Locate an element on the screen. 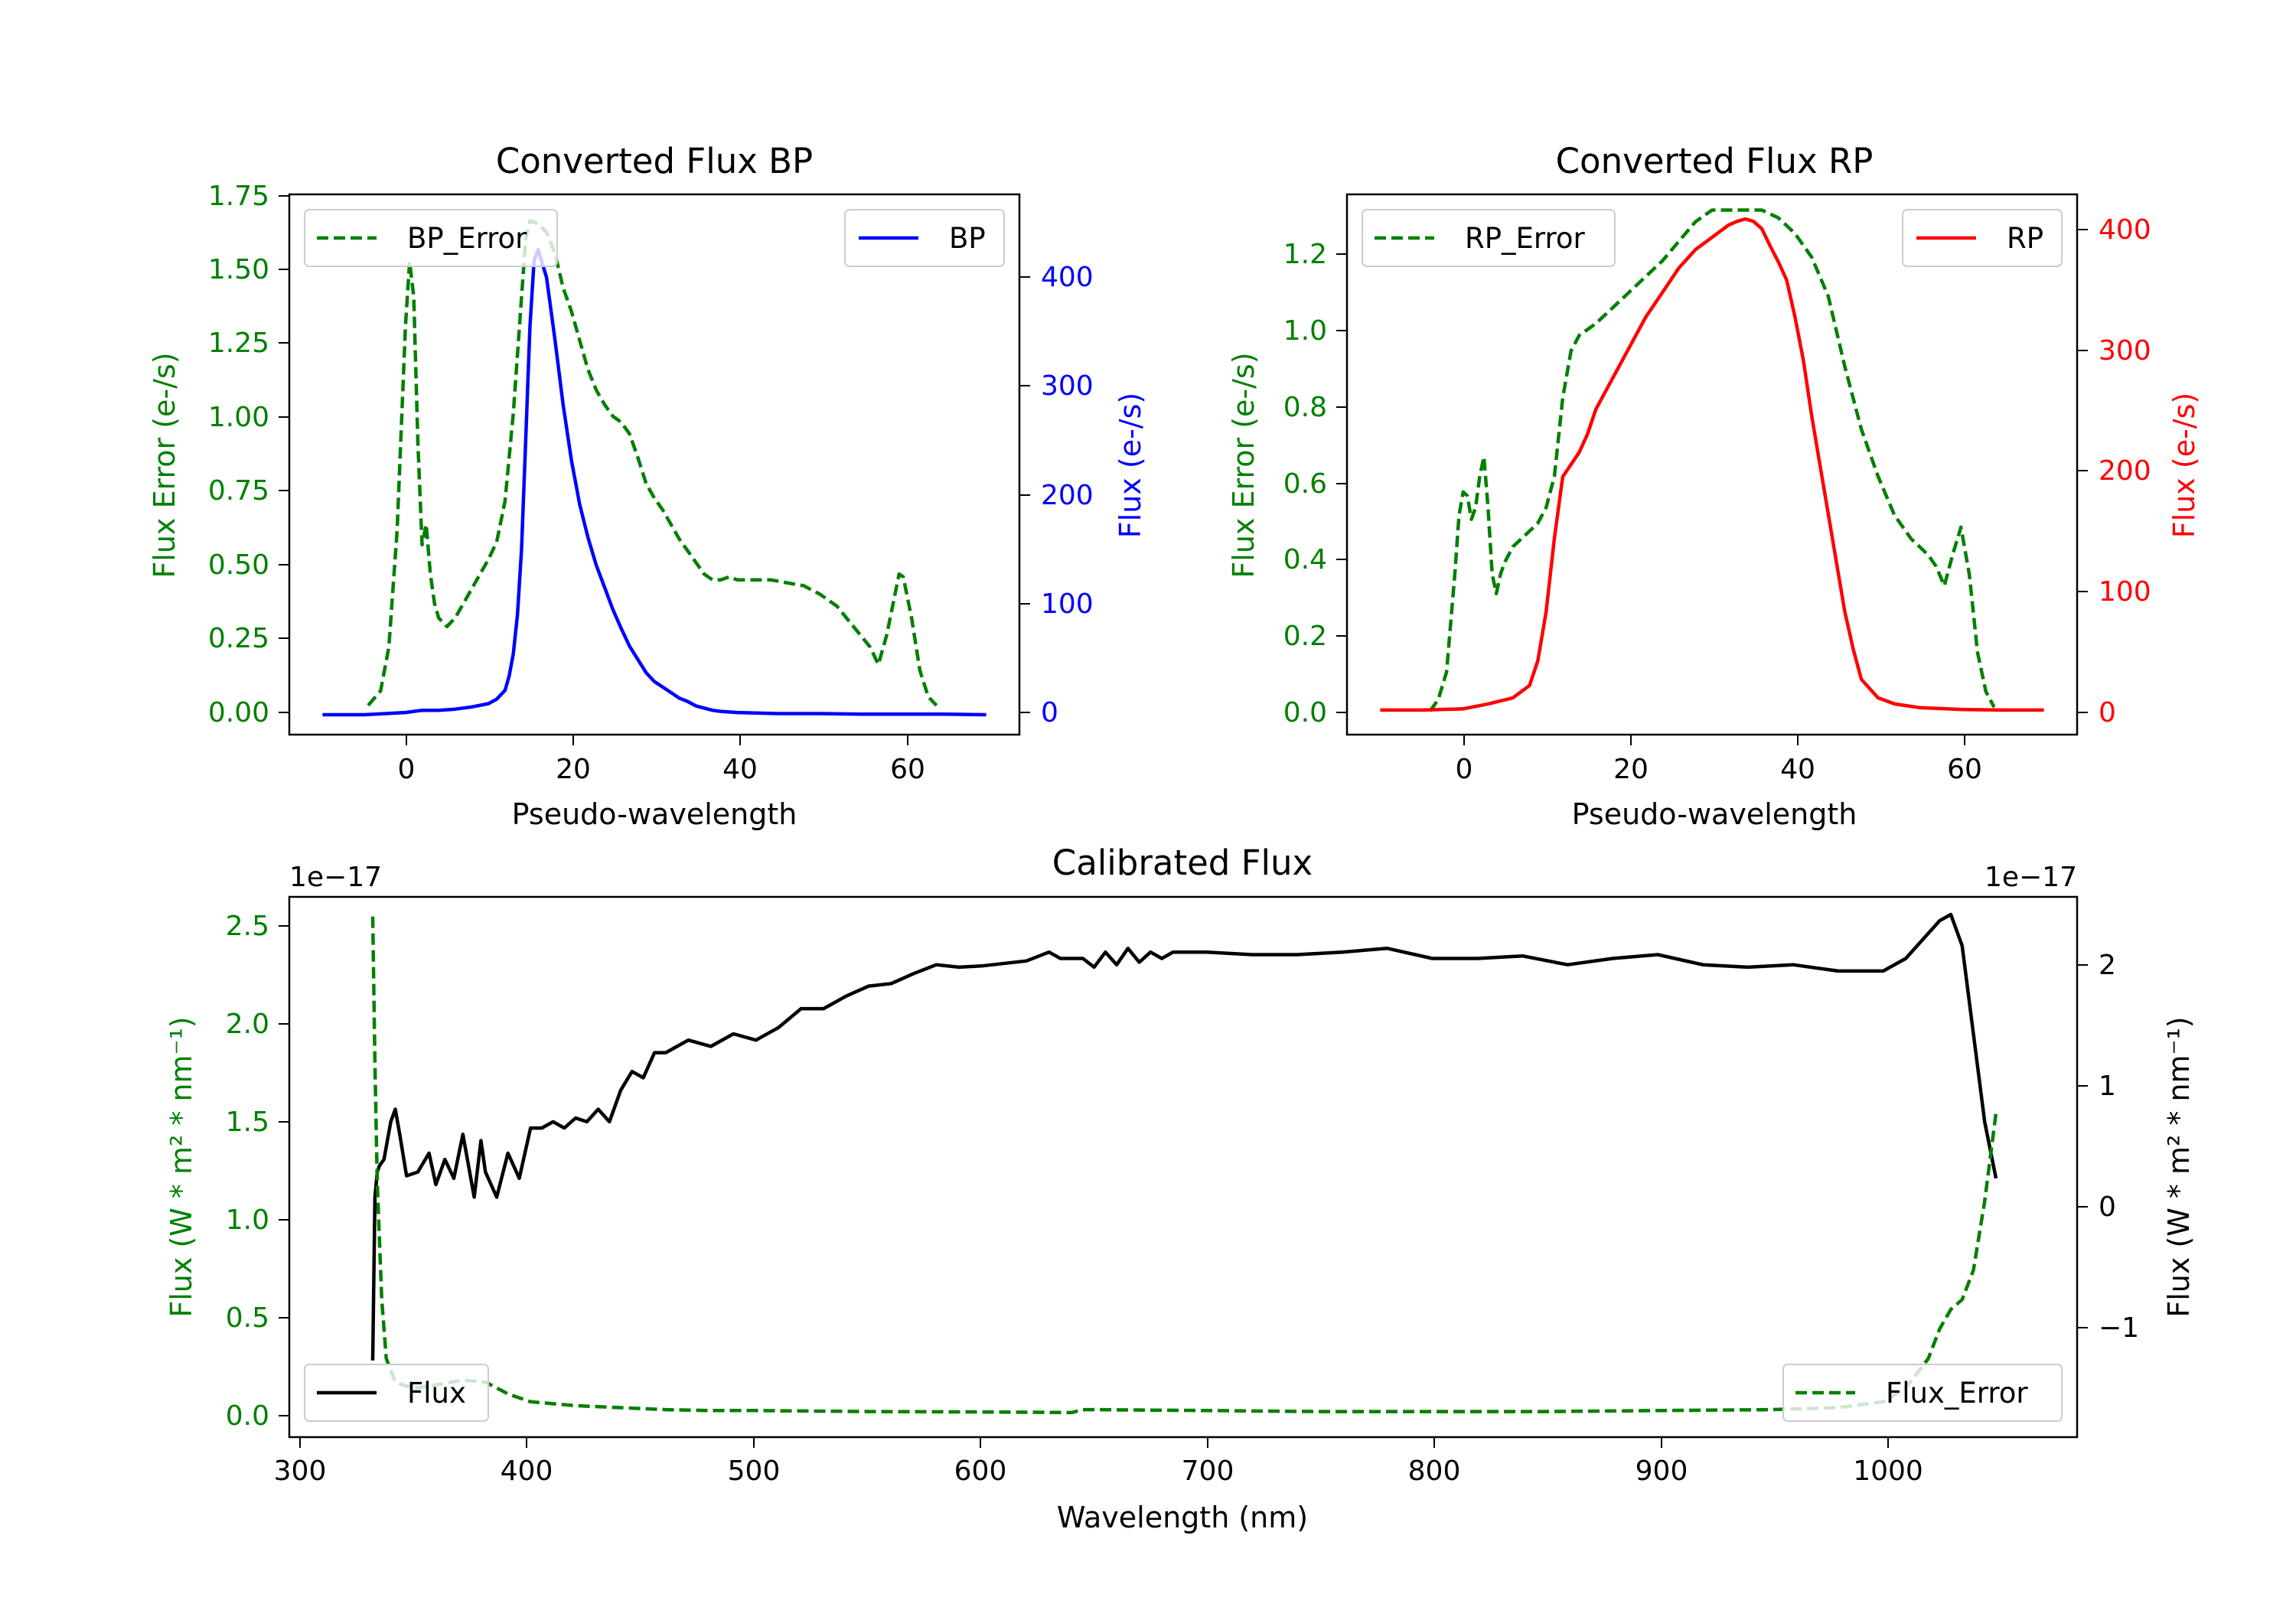  rp-plot-frame is located at coordinates (1712, 464).